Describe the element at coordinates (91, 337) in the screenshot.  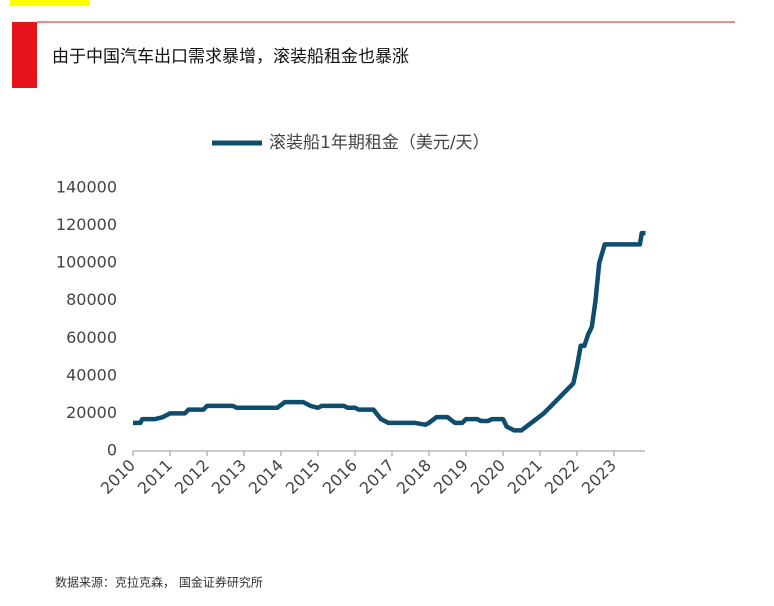
I see `y-tick-label: 60000` at that location.